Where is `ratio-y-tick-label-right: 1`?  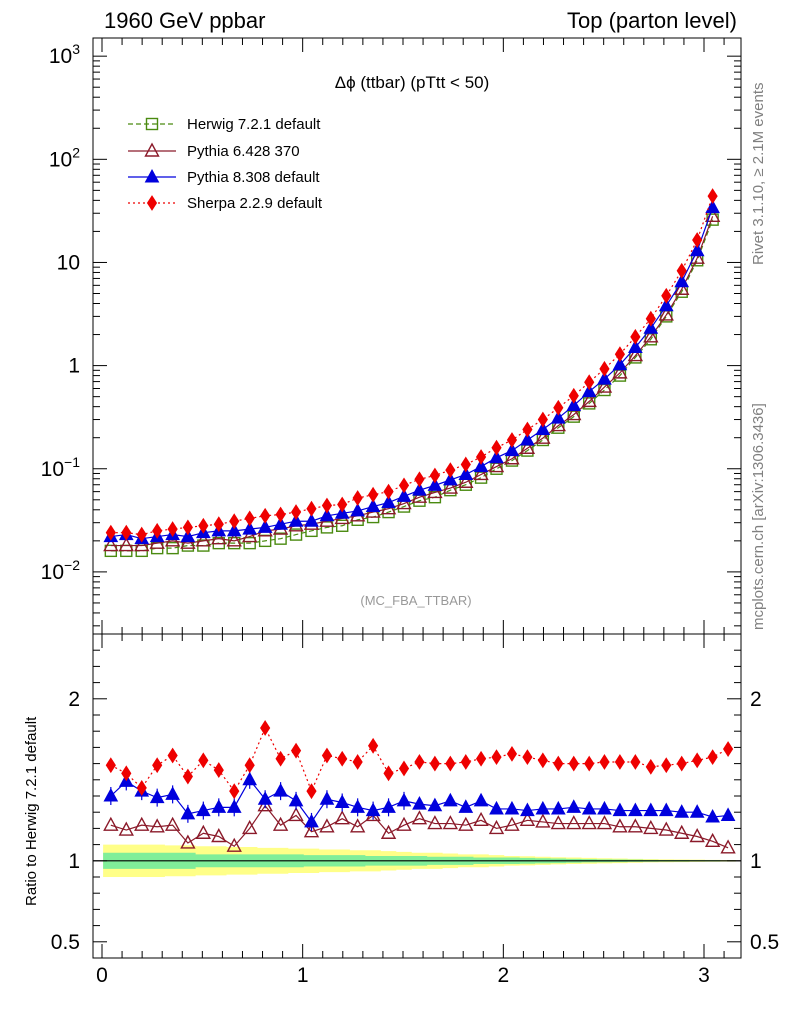 ratio-y-tick-label-right: 1 is located at coordinates (756, 861).